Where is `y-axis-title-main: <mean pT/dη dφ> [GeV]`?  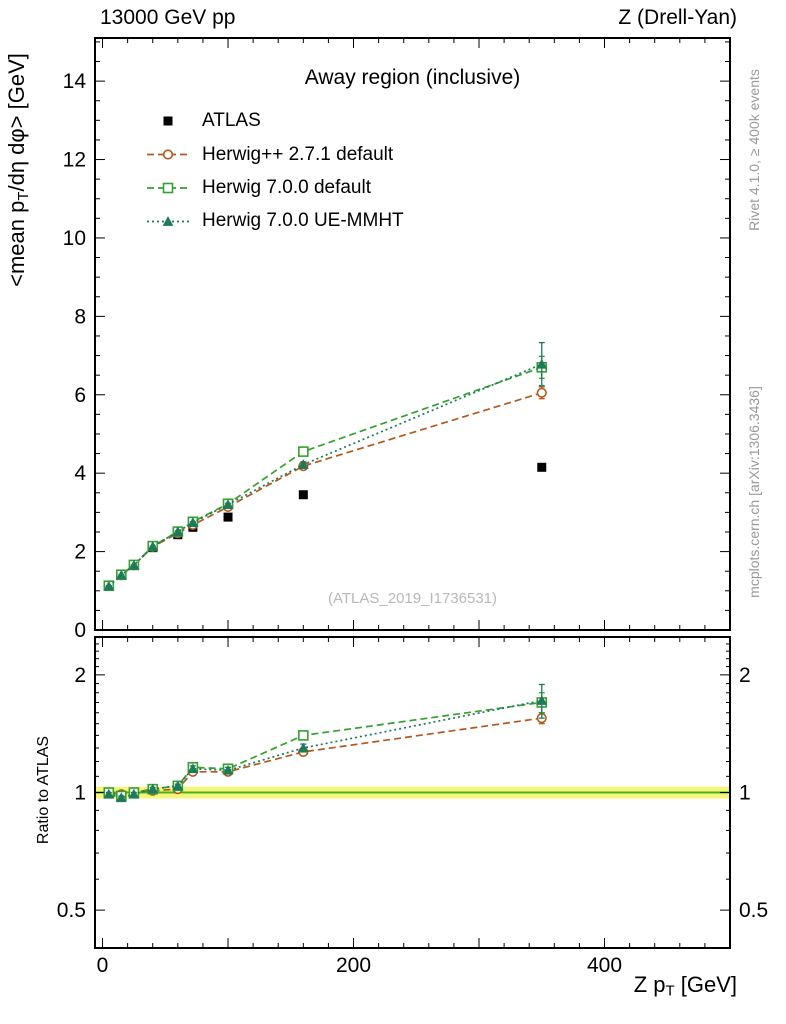 y-axis-title-main: <mean pT/dη dφ> [GeV] is located at coordinates (18, 170).